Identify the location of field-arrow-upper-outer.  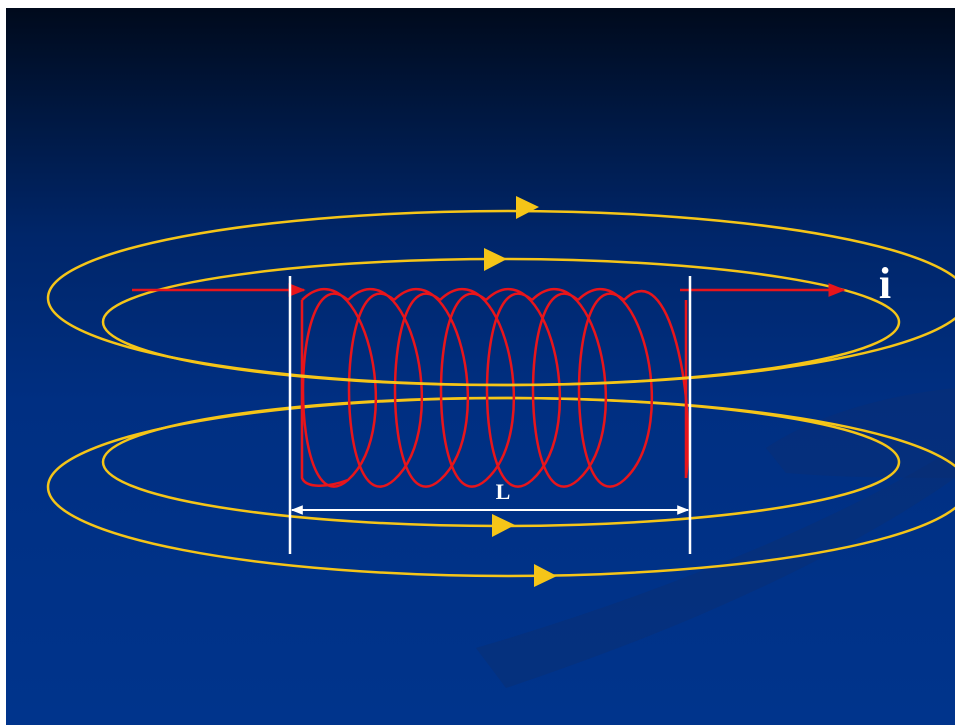
(527, 207).